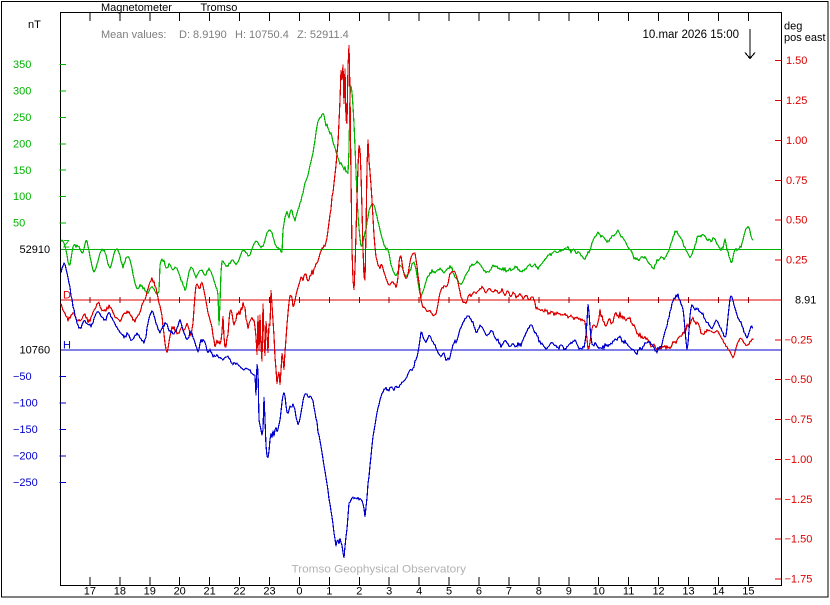 The image size is (830, 605). What do you see at coordinates (799, 340) in the screenshot?
I see `svg-text: −0.25` at bounding box center [799, 340].